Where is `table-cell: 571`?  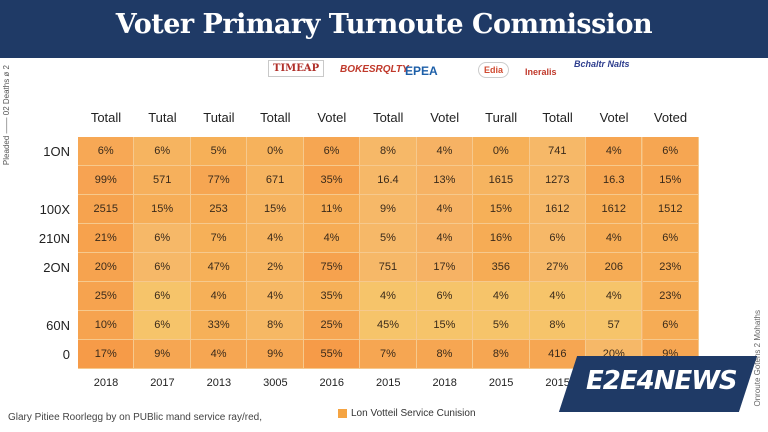 table-cell: 571 is located at coordinates (162, 180).